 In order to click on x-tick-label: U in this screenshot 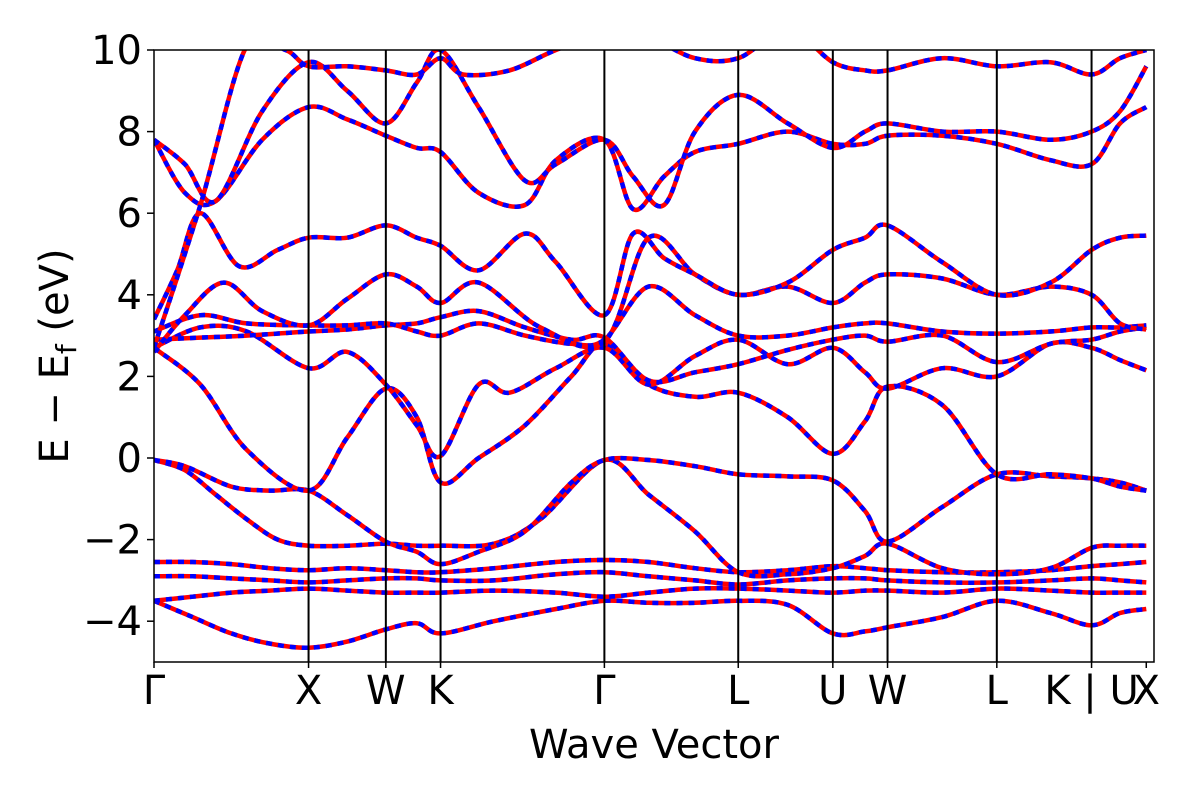, I will do `click(832, 691)`.